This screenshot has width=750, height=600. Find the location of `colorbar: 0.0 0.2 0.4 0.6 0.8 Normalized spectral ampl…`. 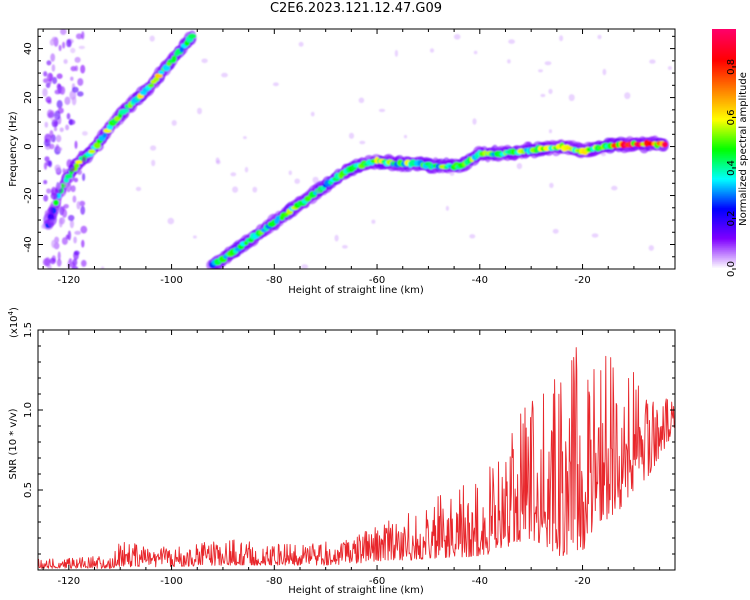

colorbar: 0.0 0.2 0.4 0.6 0.8 Normalized spectral ampl… is located at coordinates (730, 153).